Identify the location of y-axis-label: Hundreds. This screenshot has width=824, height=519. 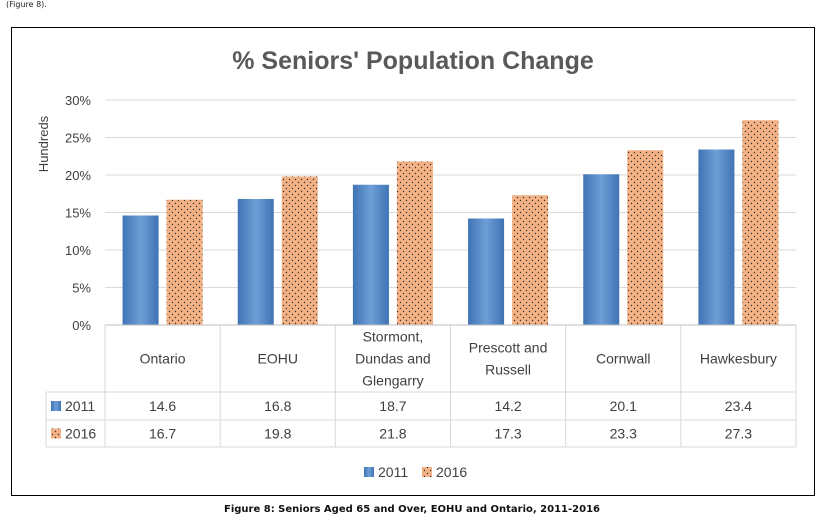
(43, 143).